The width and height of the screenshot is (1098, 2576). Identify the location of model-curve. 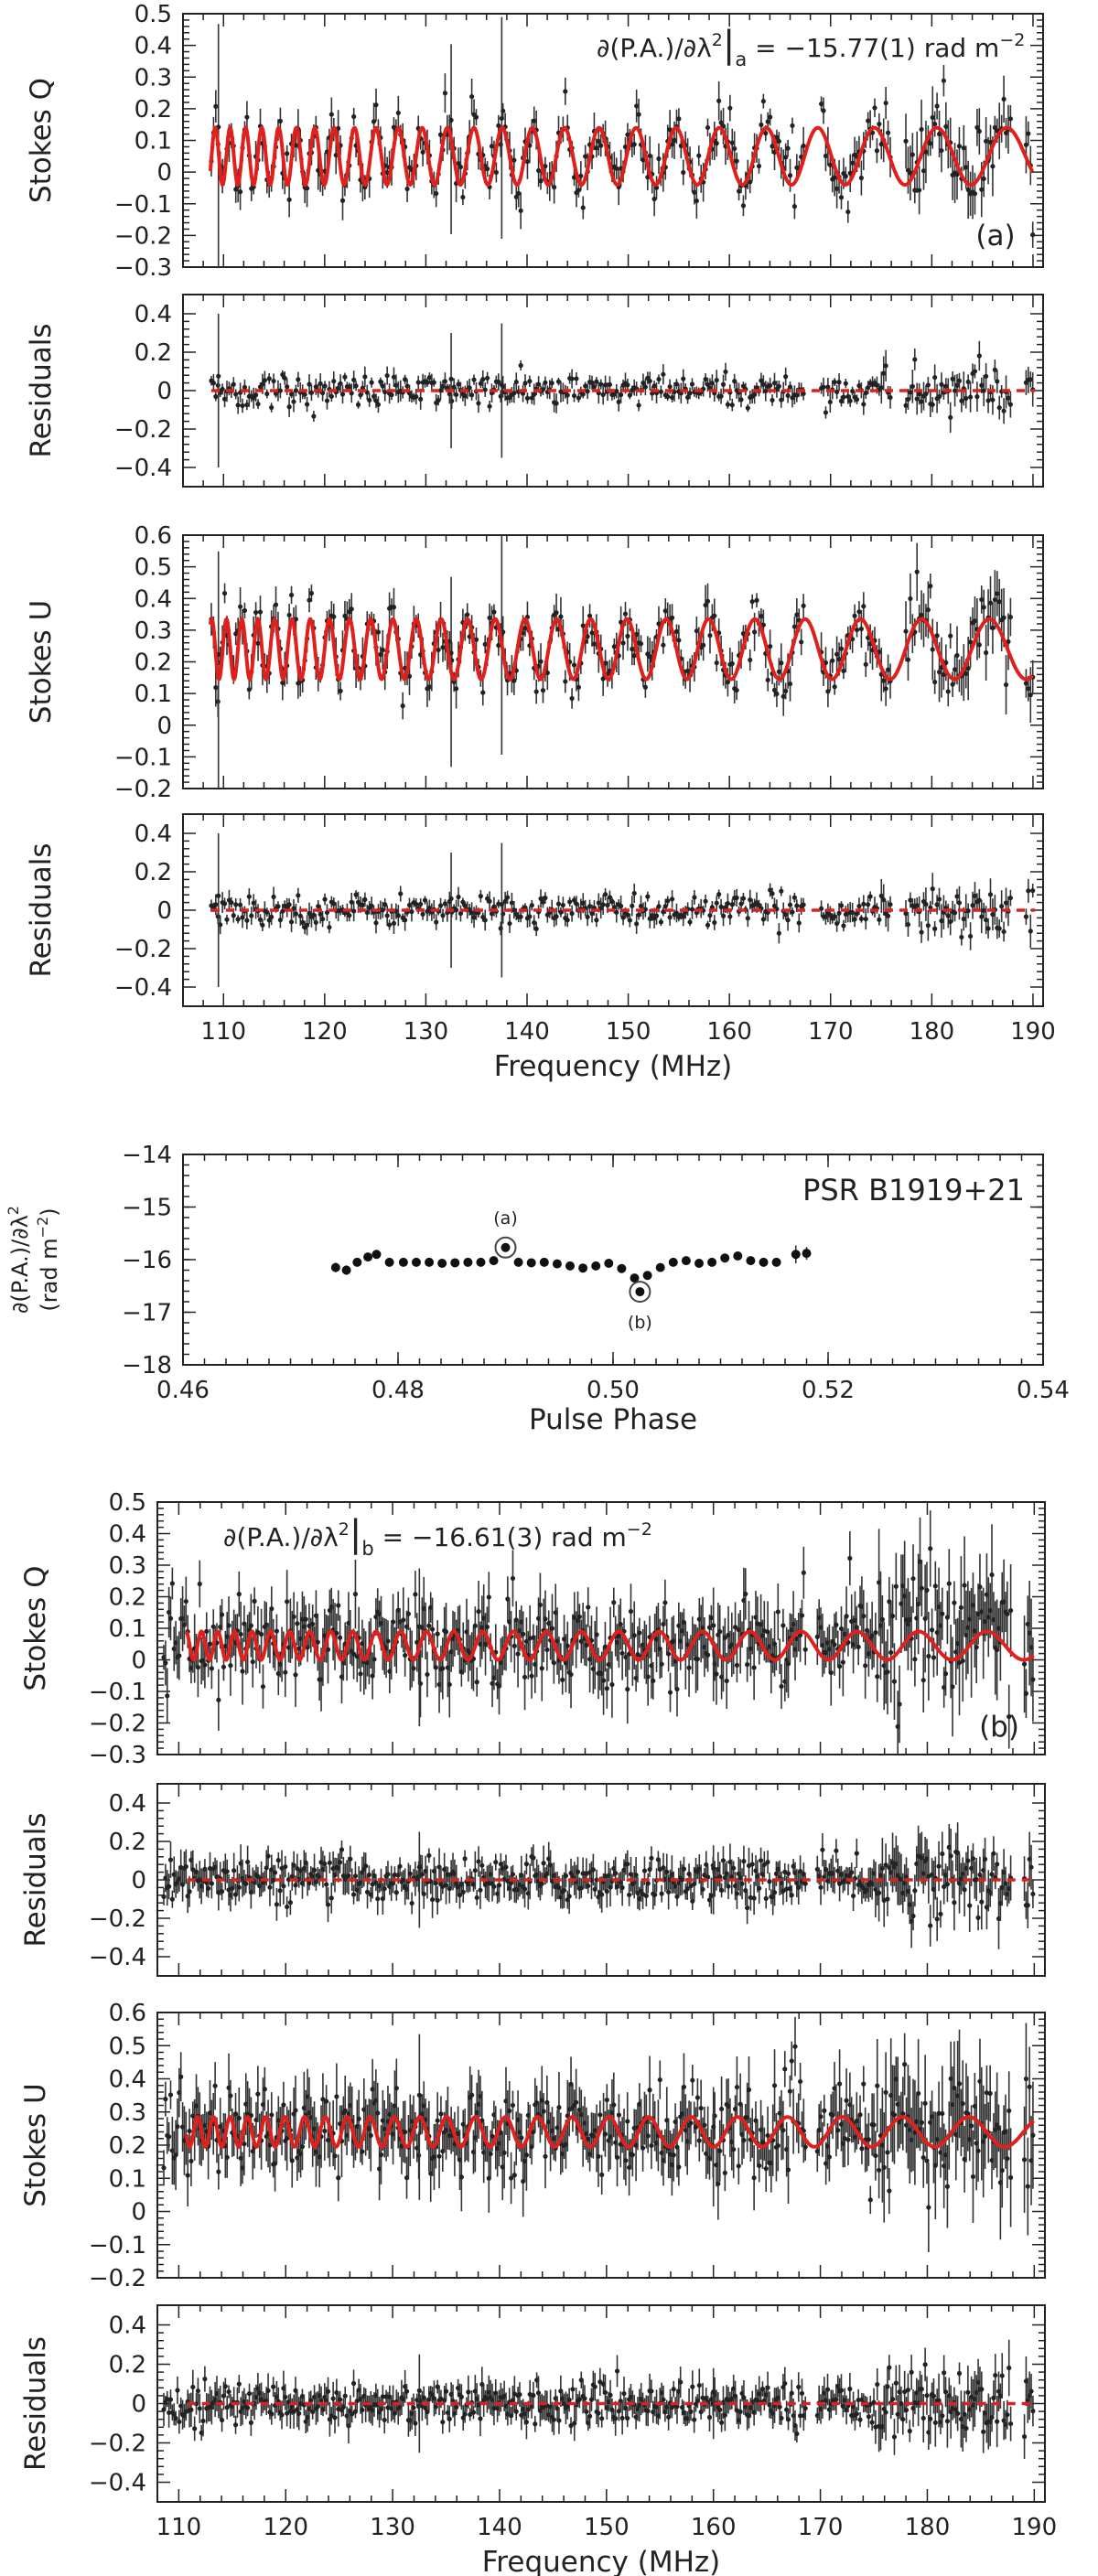
(610, 1646).